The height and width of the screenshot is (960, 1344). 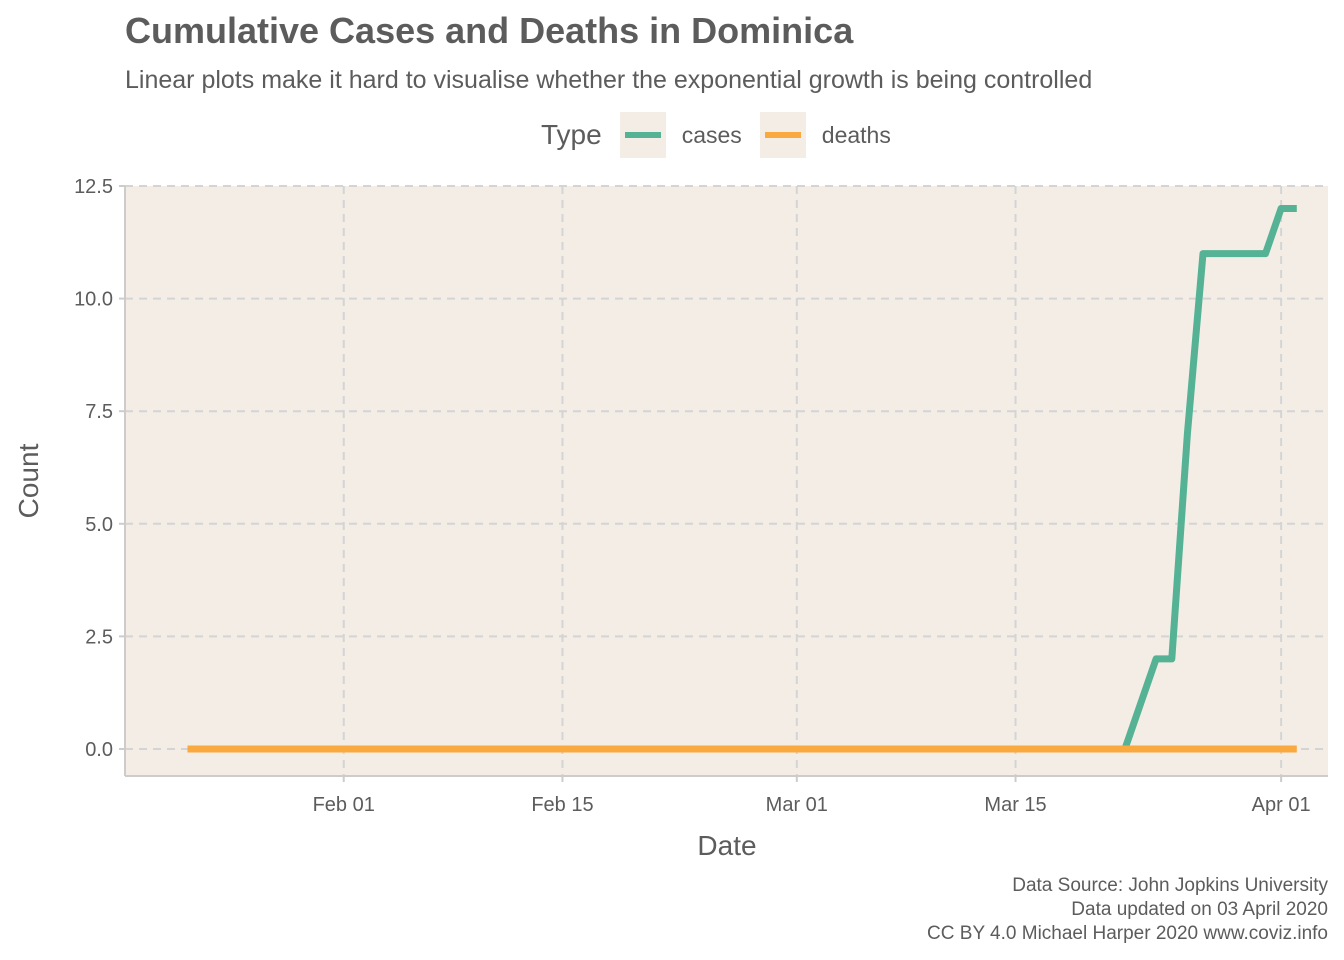 What do you see at coordinates (99, 750) in the screenshot?
I see `y-tick-label: 0.0` at bounding box center [99, 750].